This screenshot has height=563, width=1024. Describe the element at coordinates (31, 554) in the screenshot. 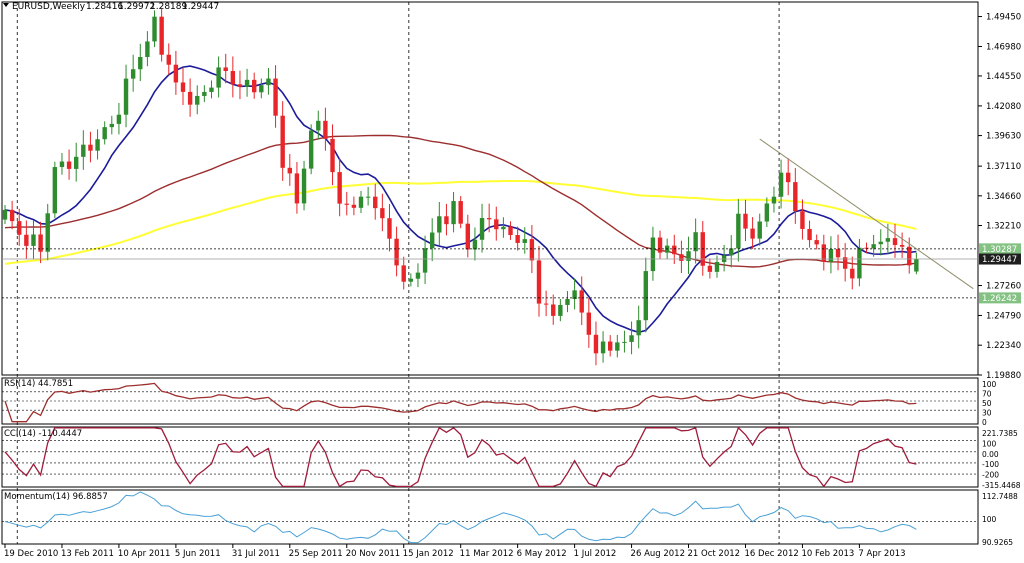

I see `time-tick-label: 19 Dec 2010` at that location.